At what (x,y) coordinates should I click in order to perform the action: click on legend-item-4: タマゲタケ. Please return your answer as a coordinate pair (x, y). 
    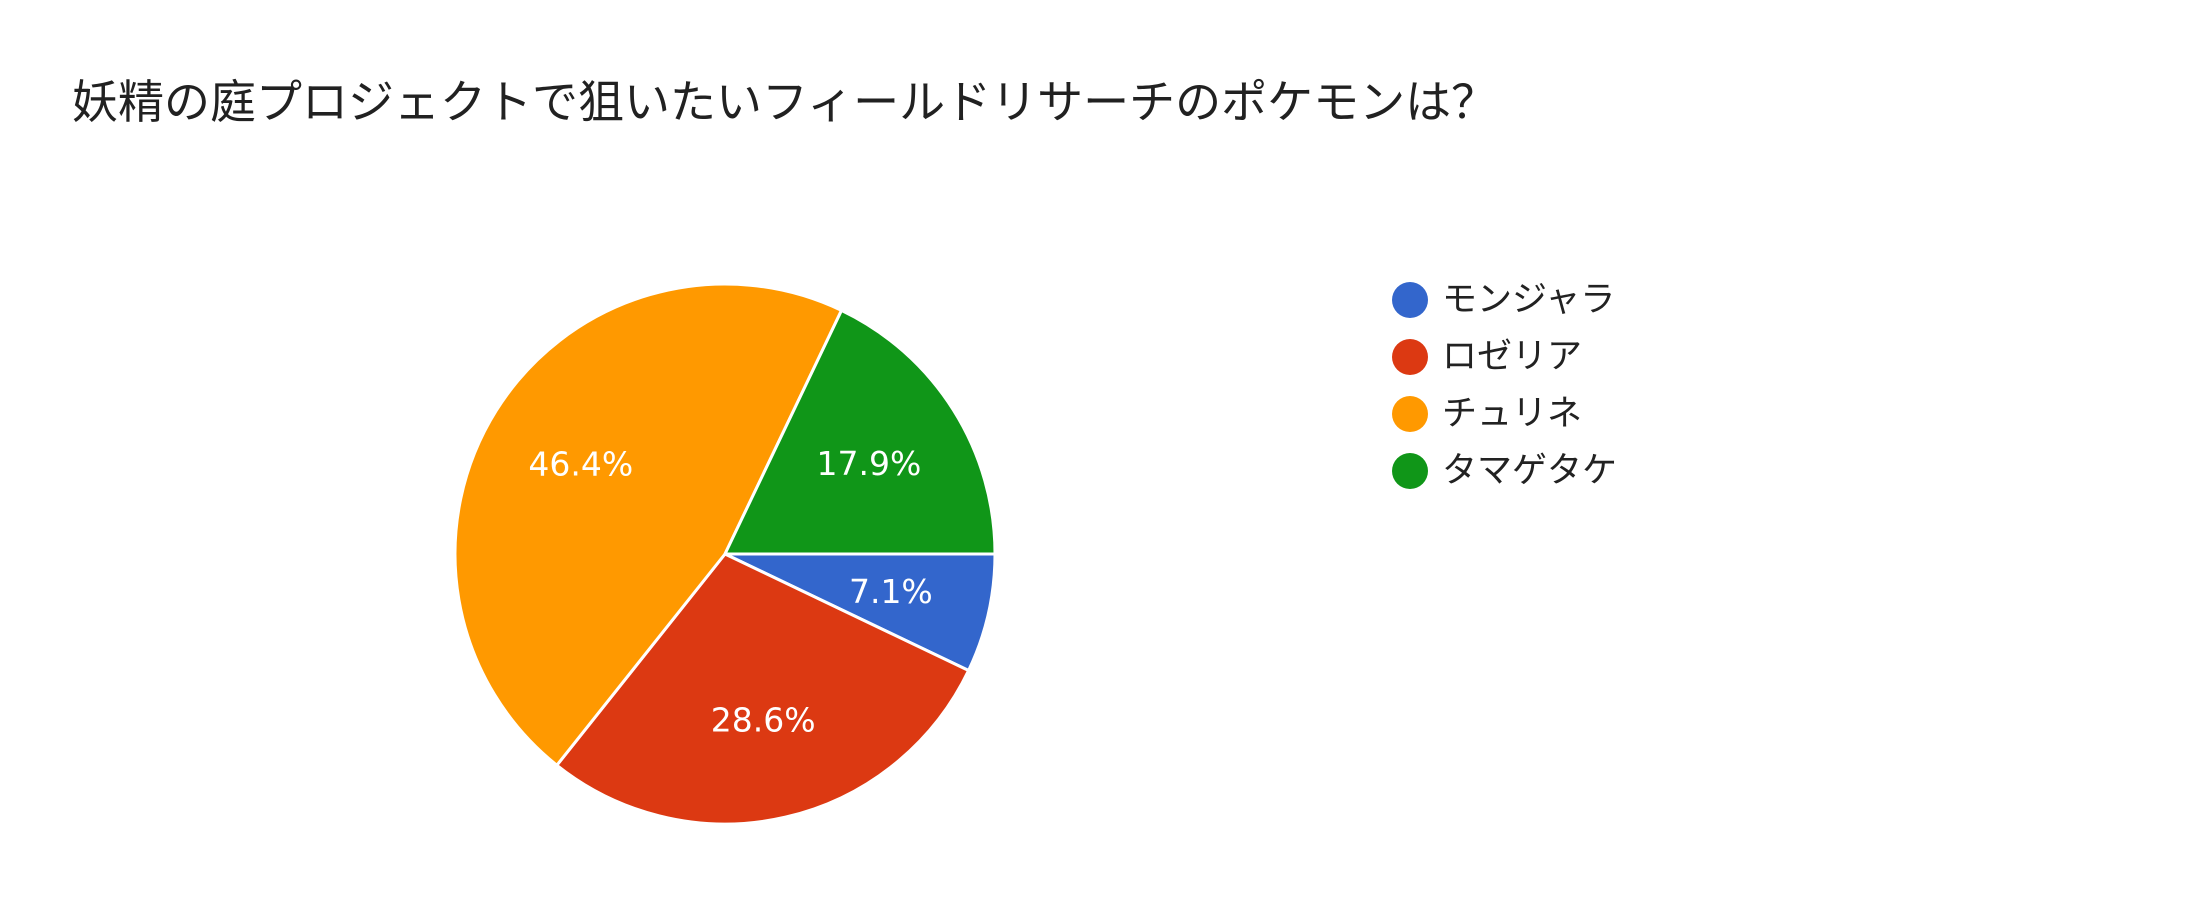
    Looking at the image, I should click on (1504, 471).